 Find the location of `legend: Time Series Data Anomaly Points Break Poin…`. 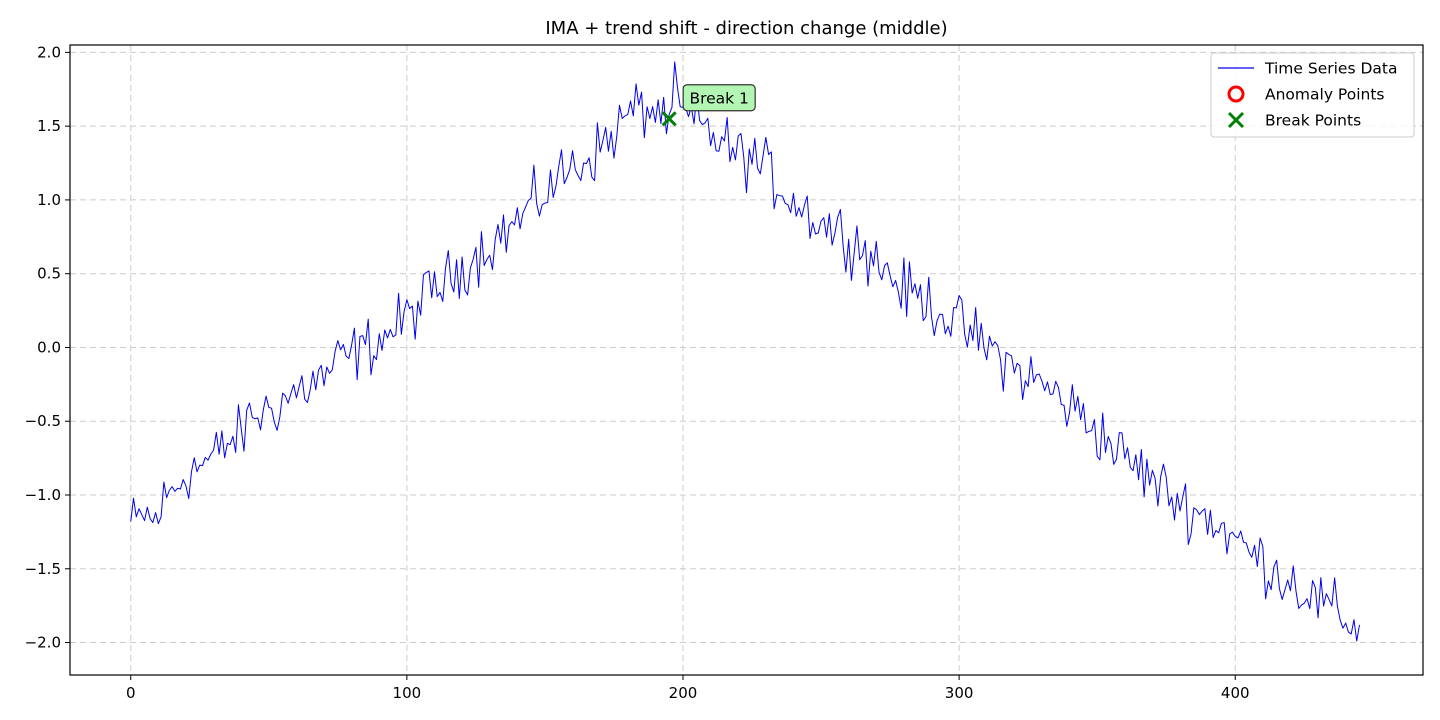

legend: Time Series Data Anomaly Points Break Poin… is located at coordinates (1312, 95).